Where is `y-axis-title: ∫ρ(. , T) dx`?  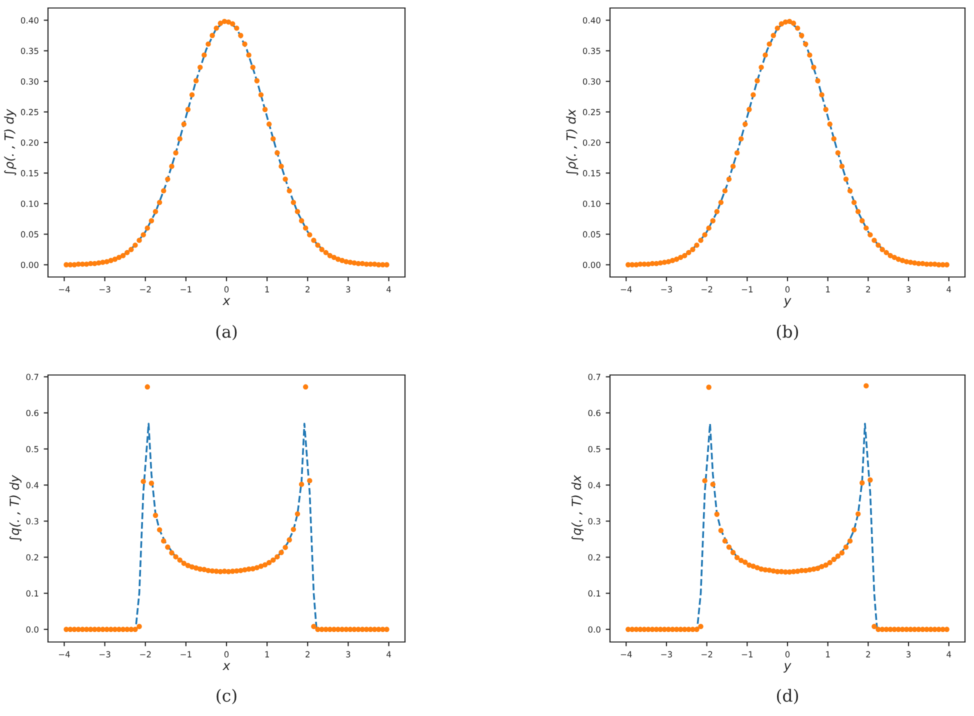 y-axis-title: ∫ρ(. , T) dx is located at coordinates (572, 142).